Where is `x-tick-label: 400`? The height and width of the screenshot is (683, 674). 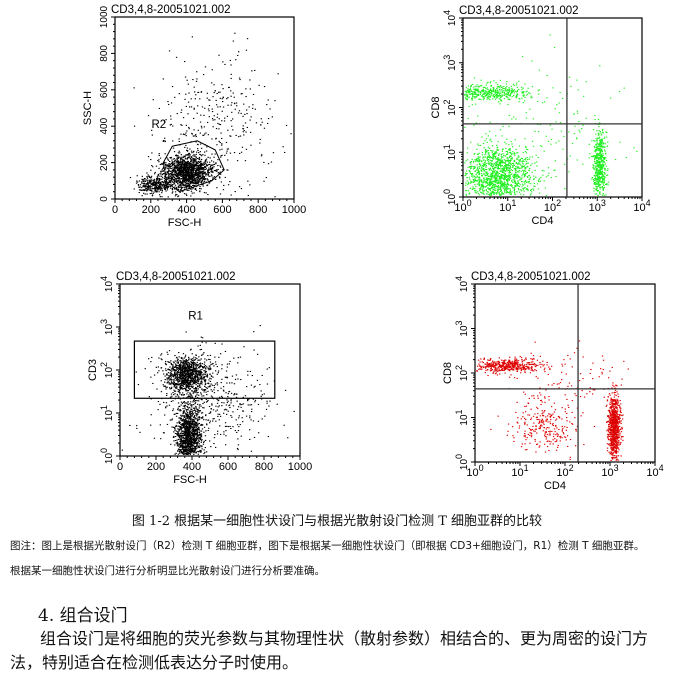 x-tick-label: 400 is located at coordinates (186, 210).